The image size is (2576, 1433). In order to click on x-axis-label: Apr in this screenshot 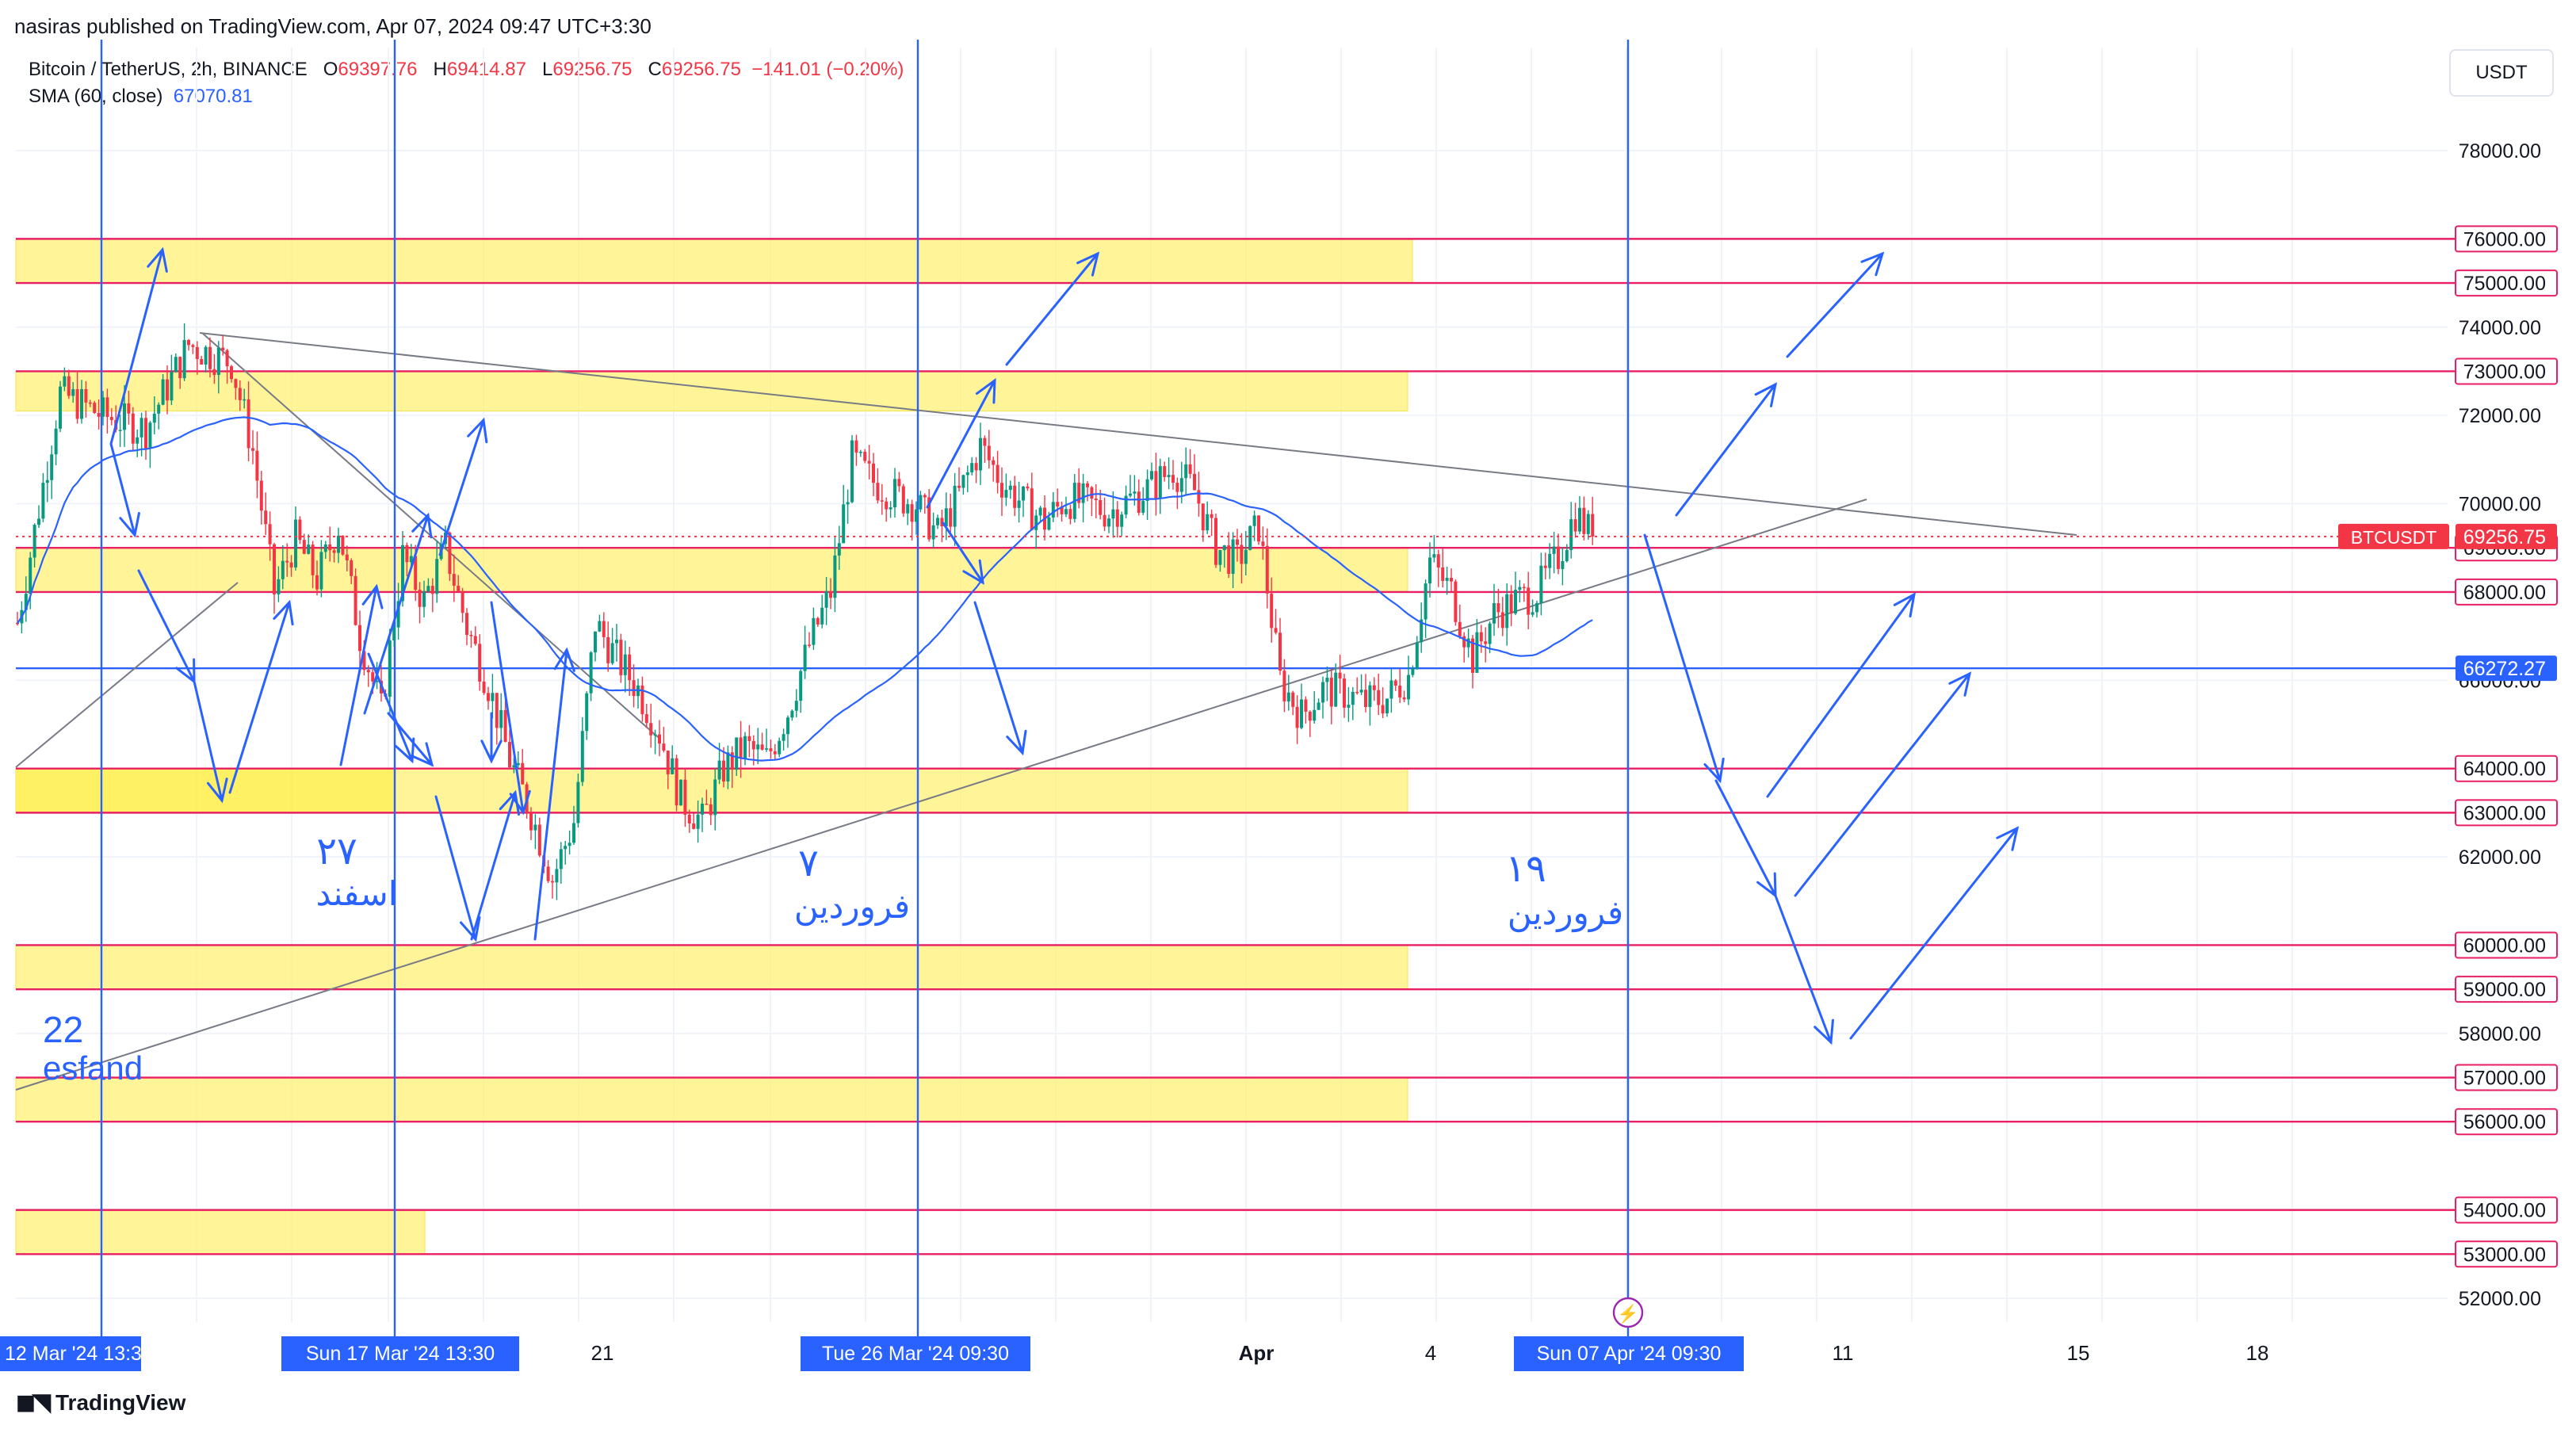, I will do `click(1257, 1353)`.